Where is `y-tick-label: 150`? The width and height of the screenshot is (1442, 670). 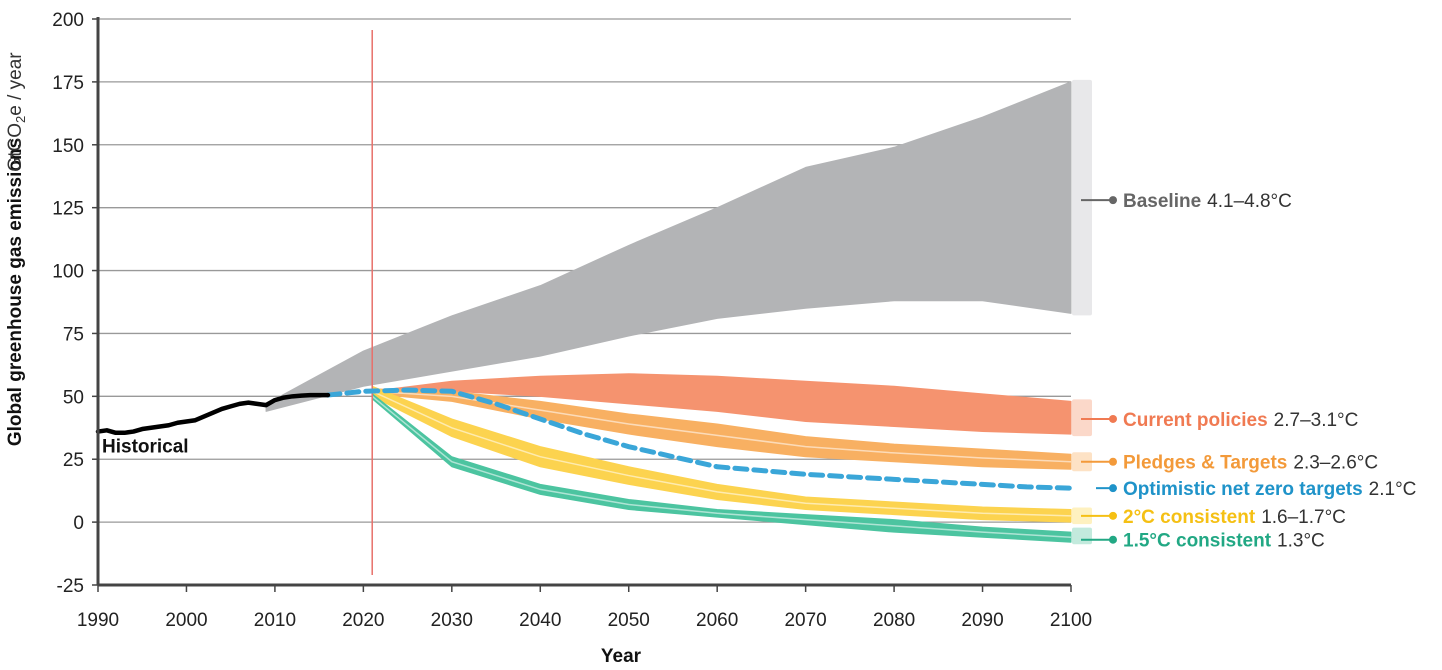 y-tick-label: 150 is located at coordinates (68, 146).